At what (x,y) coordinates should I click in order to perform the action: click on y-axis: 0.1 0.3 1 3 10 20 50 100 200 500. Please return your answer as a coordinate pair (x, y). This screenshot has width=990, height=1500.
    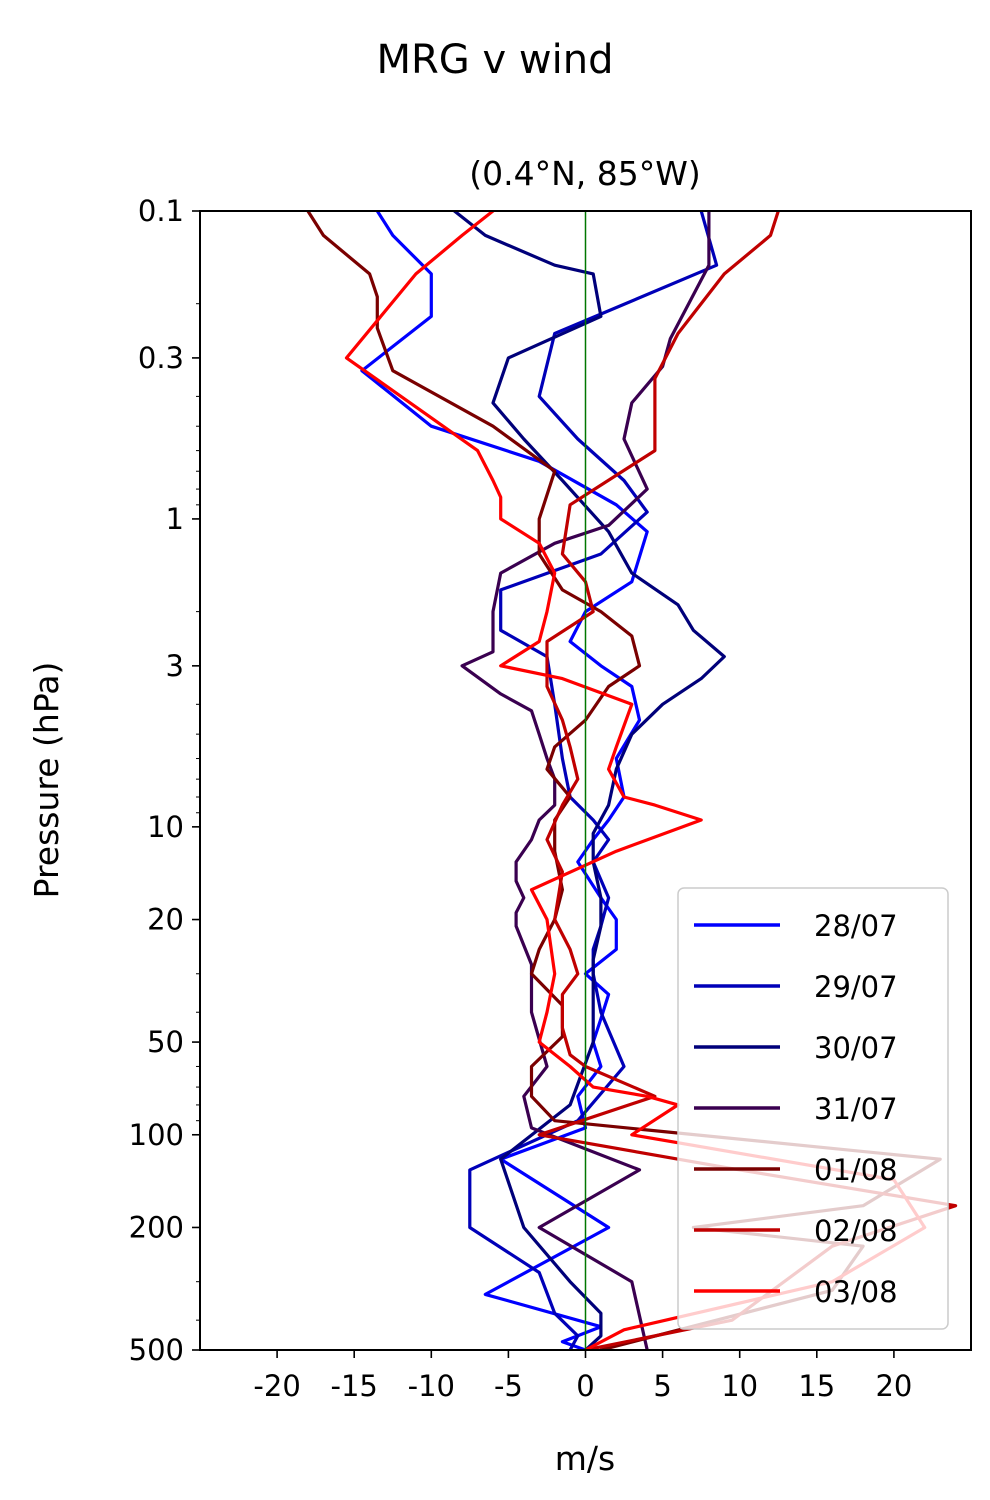
    Looking at the image, I should click on (164, 780).